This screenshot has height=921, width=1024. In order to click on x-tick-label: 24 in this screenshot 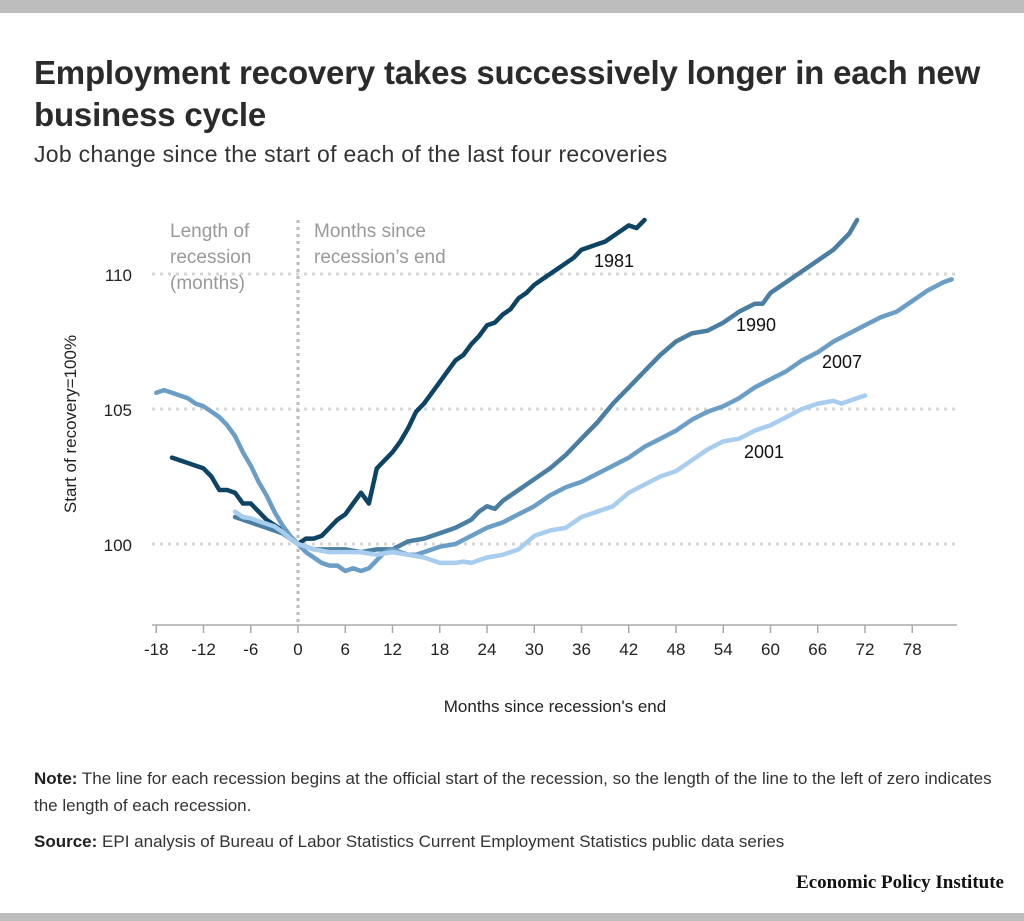, I will do `click(487, 649)`.